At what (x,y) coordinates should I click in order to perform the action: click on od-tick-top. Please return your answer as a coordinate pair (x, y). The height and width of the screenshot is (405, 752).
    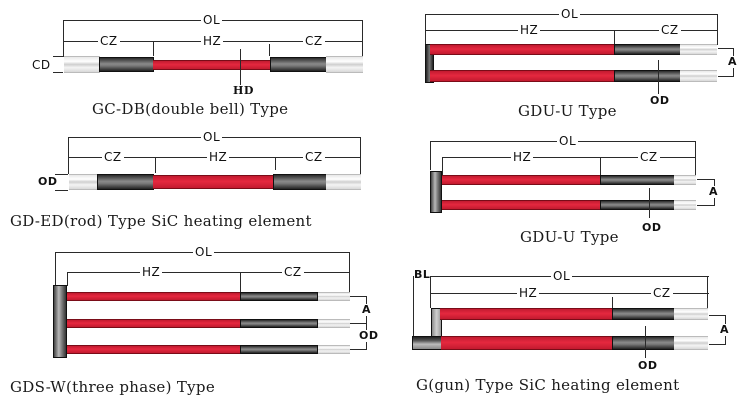
    Looking at the image, I should click on (61, 174).